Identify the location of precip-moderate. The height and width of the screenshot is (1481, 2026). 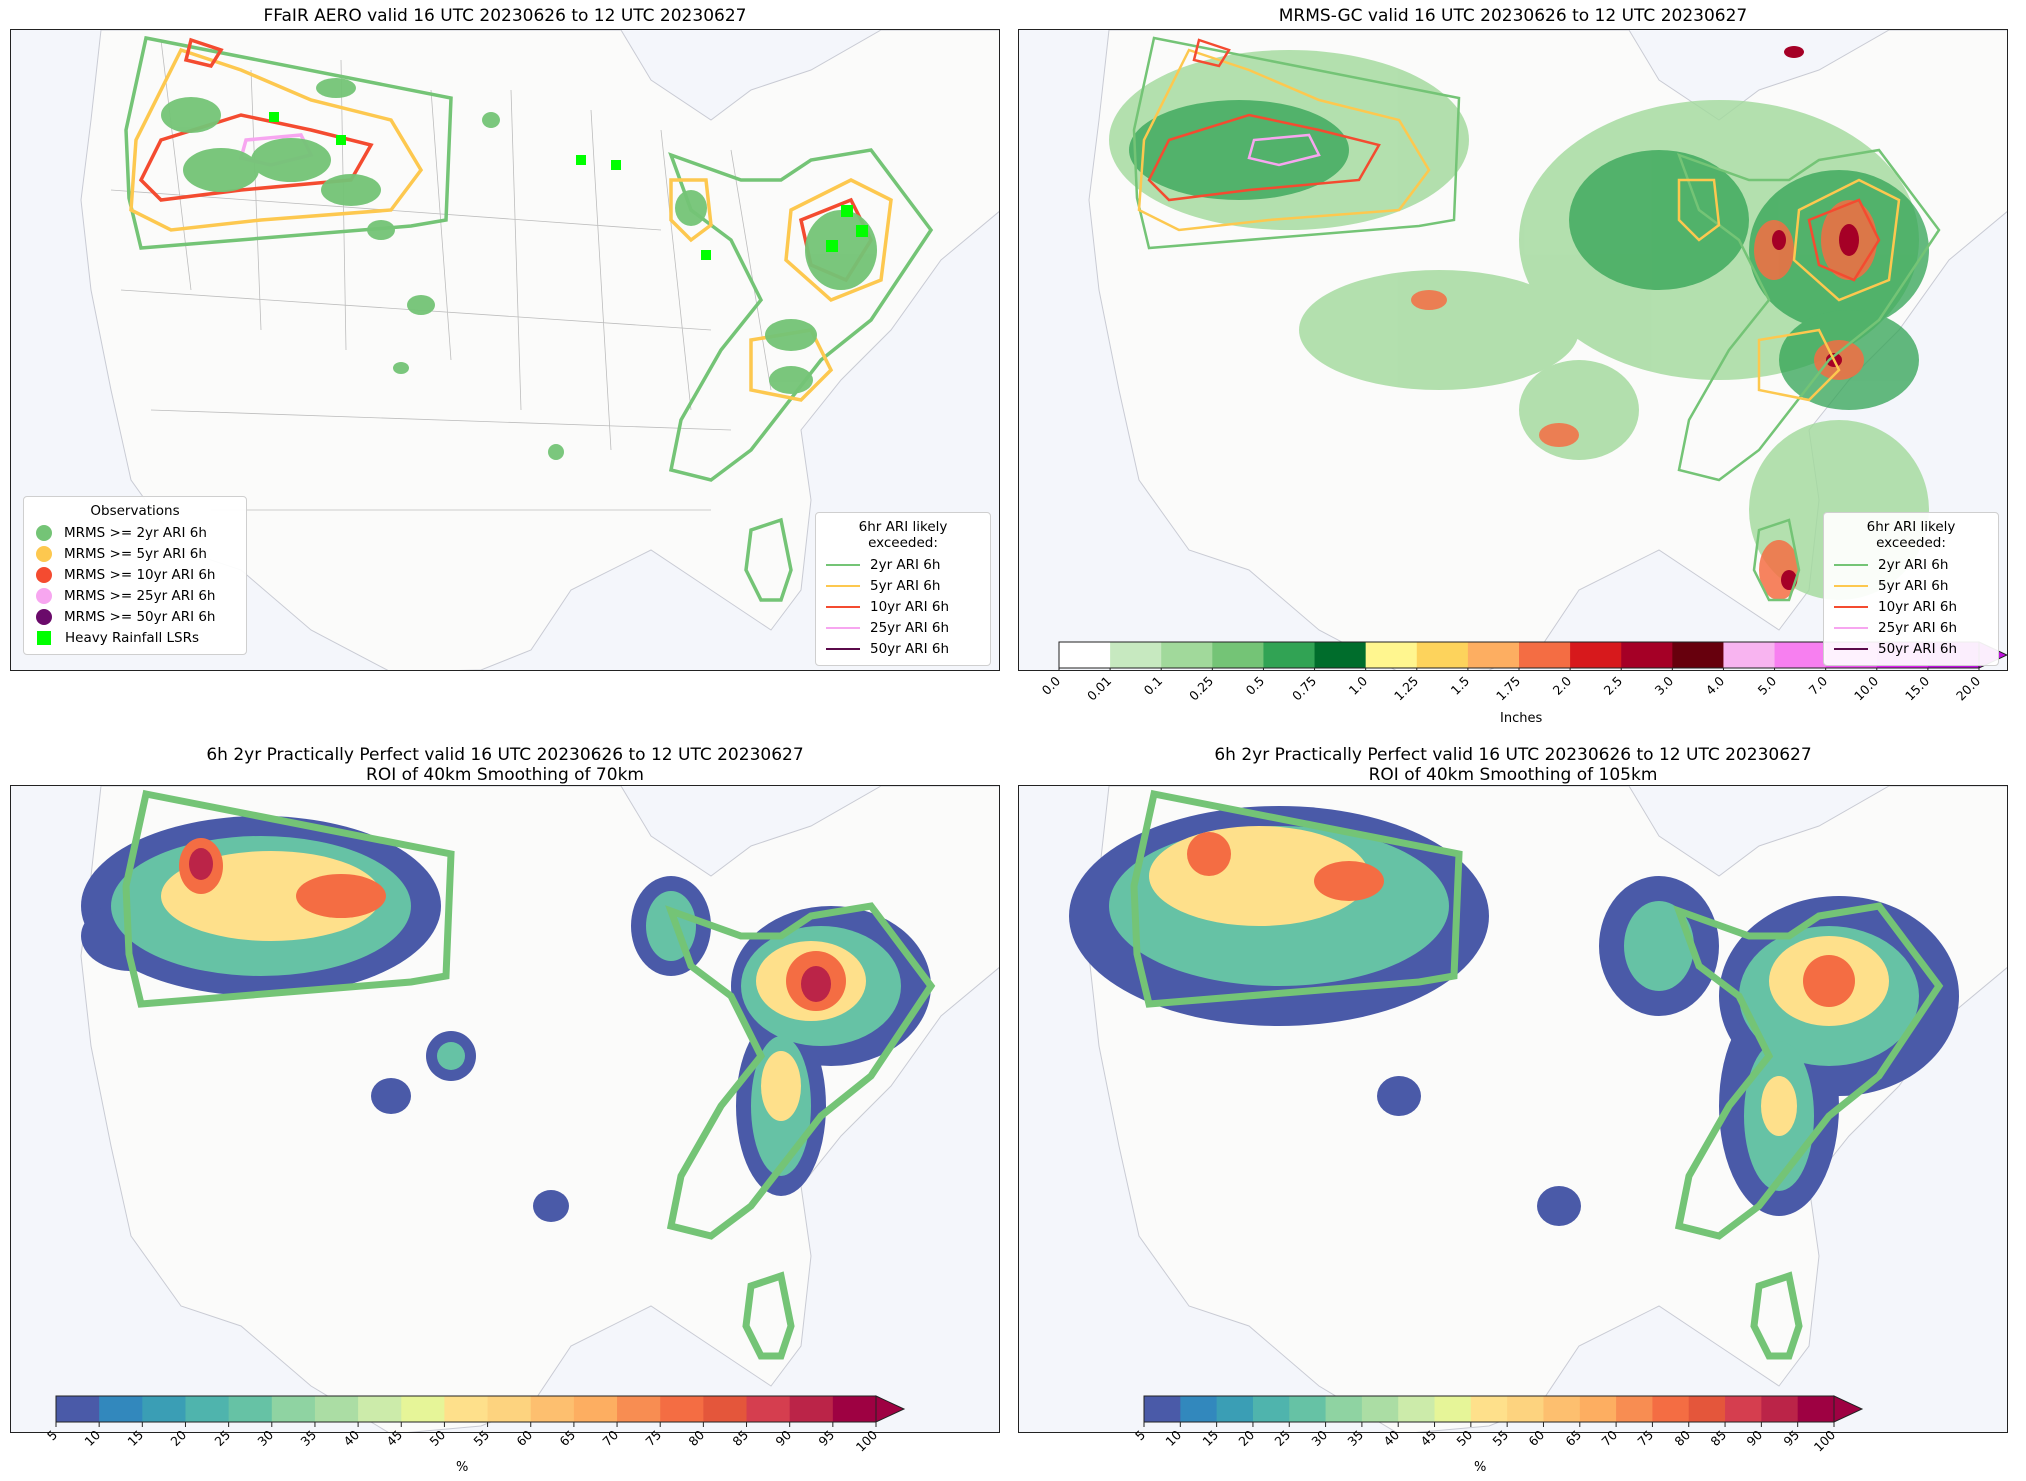
(1529, 255).